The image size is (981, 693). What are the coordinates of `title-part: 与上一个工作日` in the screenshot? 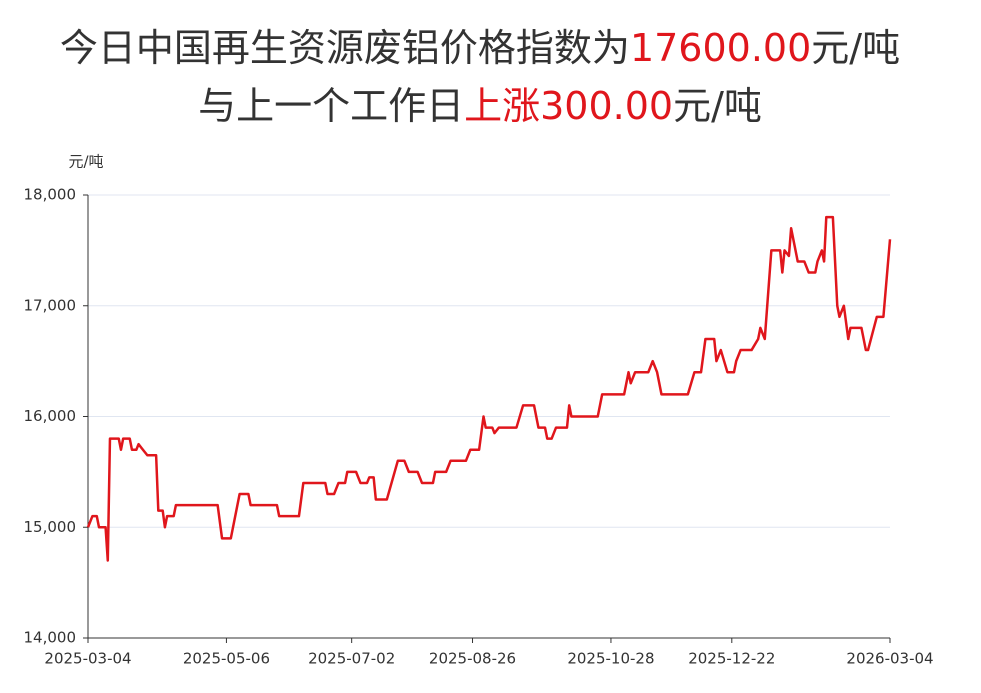 It's located at (331, 106).